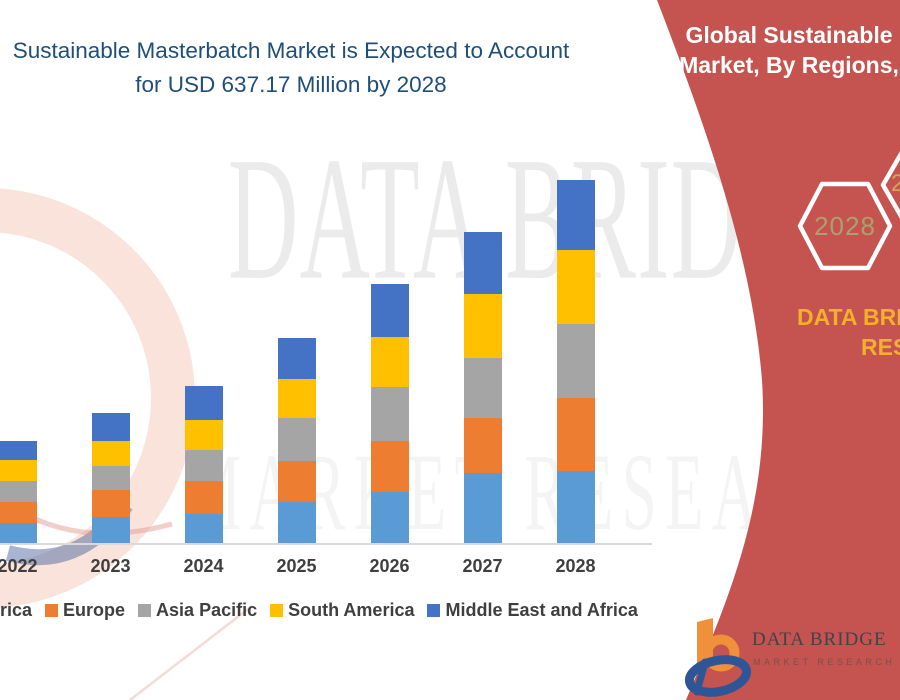  I want to click on data-bridge-logo-icon, so click(718, 657).